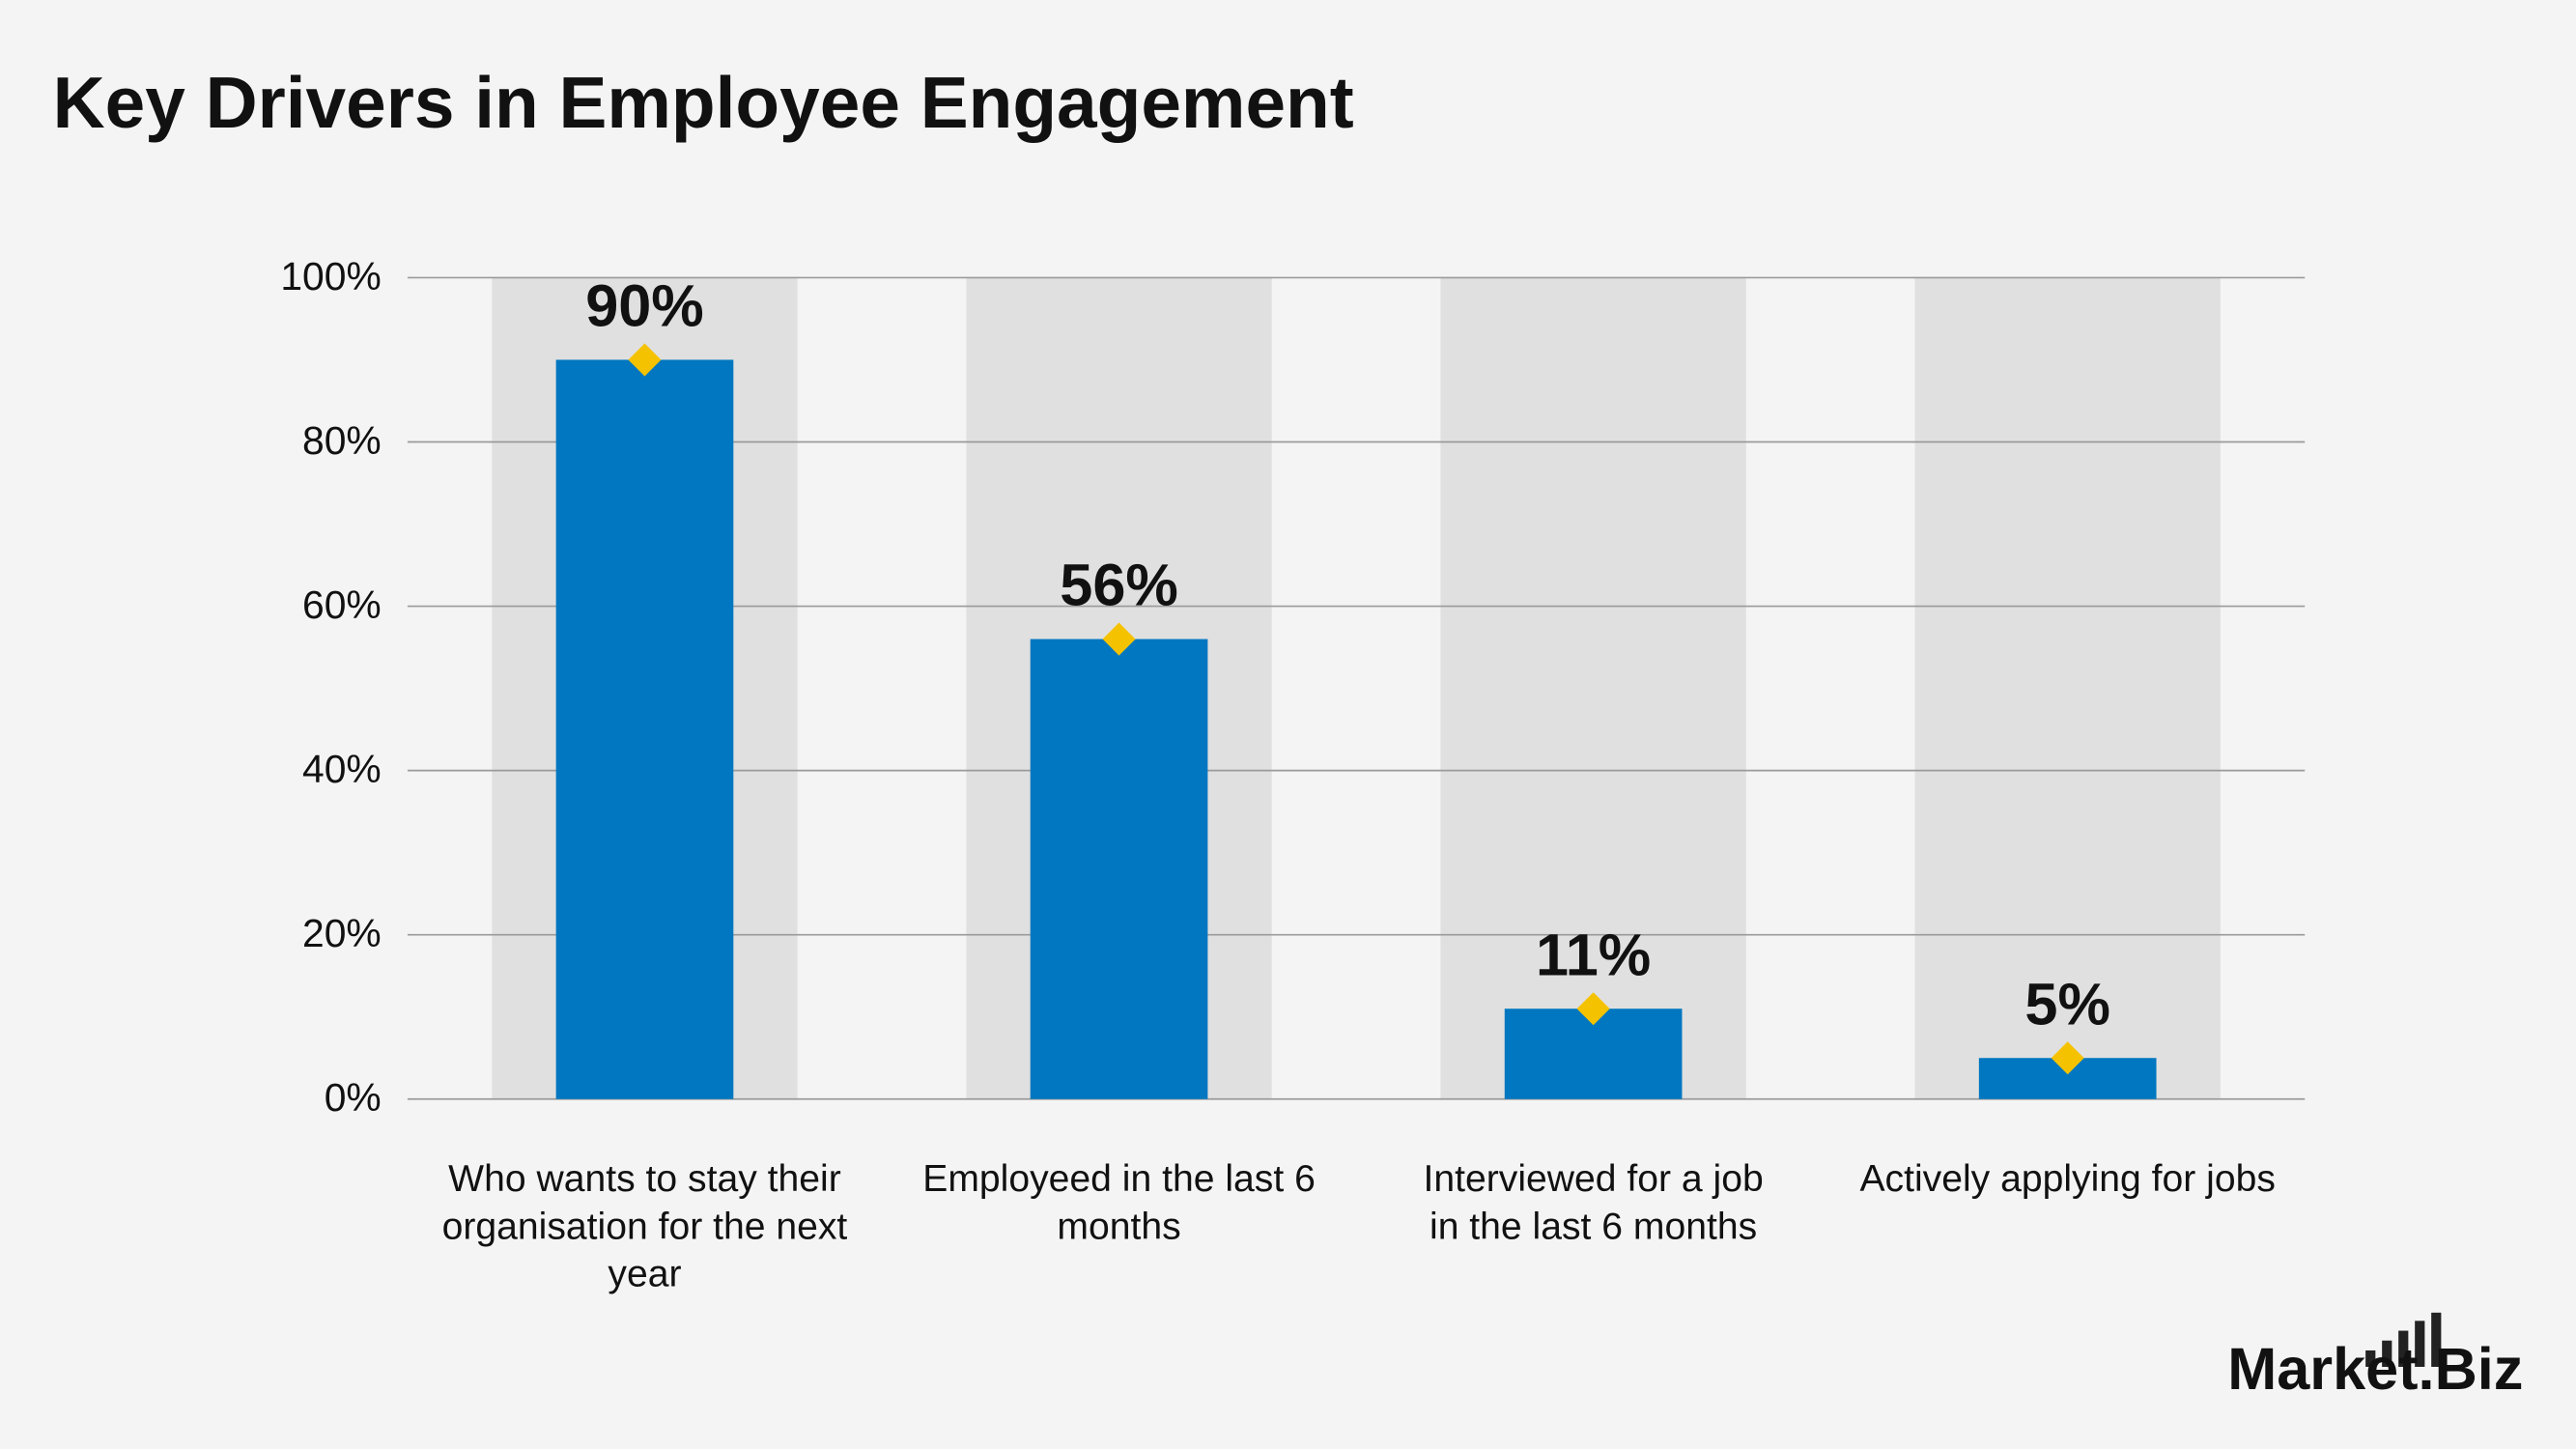  Describe the element at coordinates (2403, 1339) in the screenshot. I see `brand-icon` at that location.